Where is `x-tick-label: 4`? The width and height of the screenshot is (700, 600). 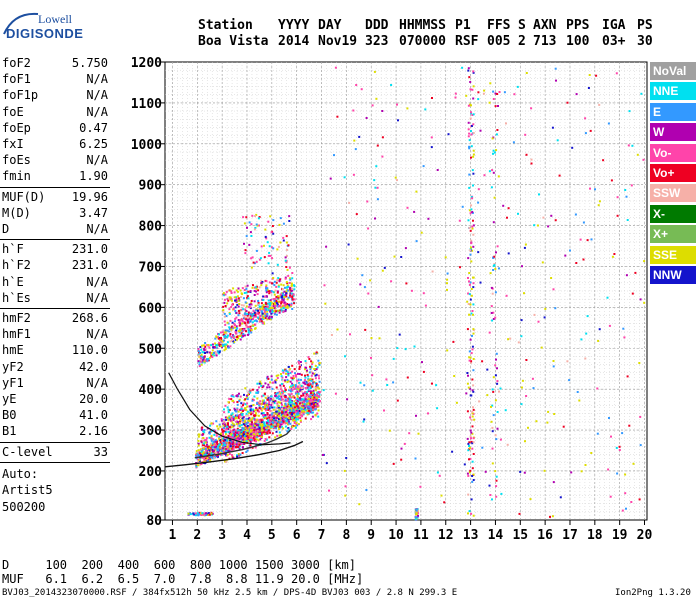
x-tick-label: 4 is located at coordinates (247, 535).